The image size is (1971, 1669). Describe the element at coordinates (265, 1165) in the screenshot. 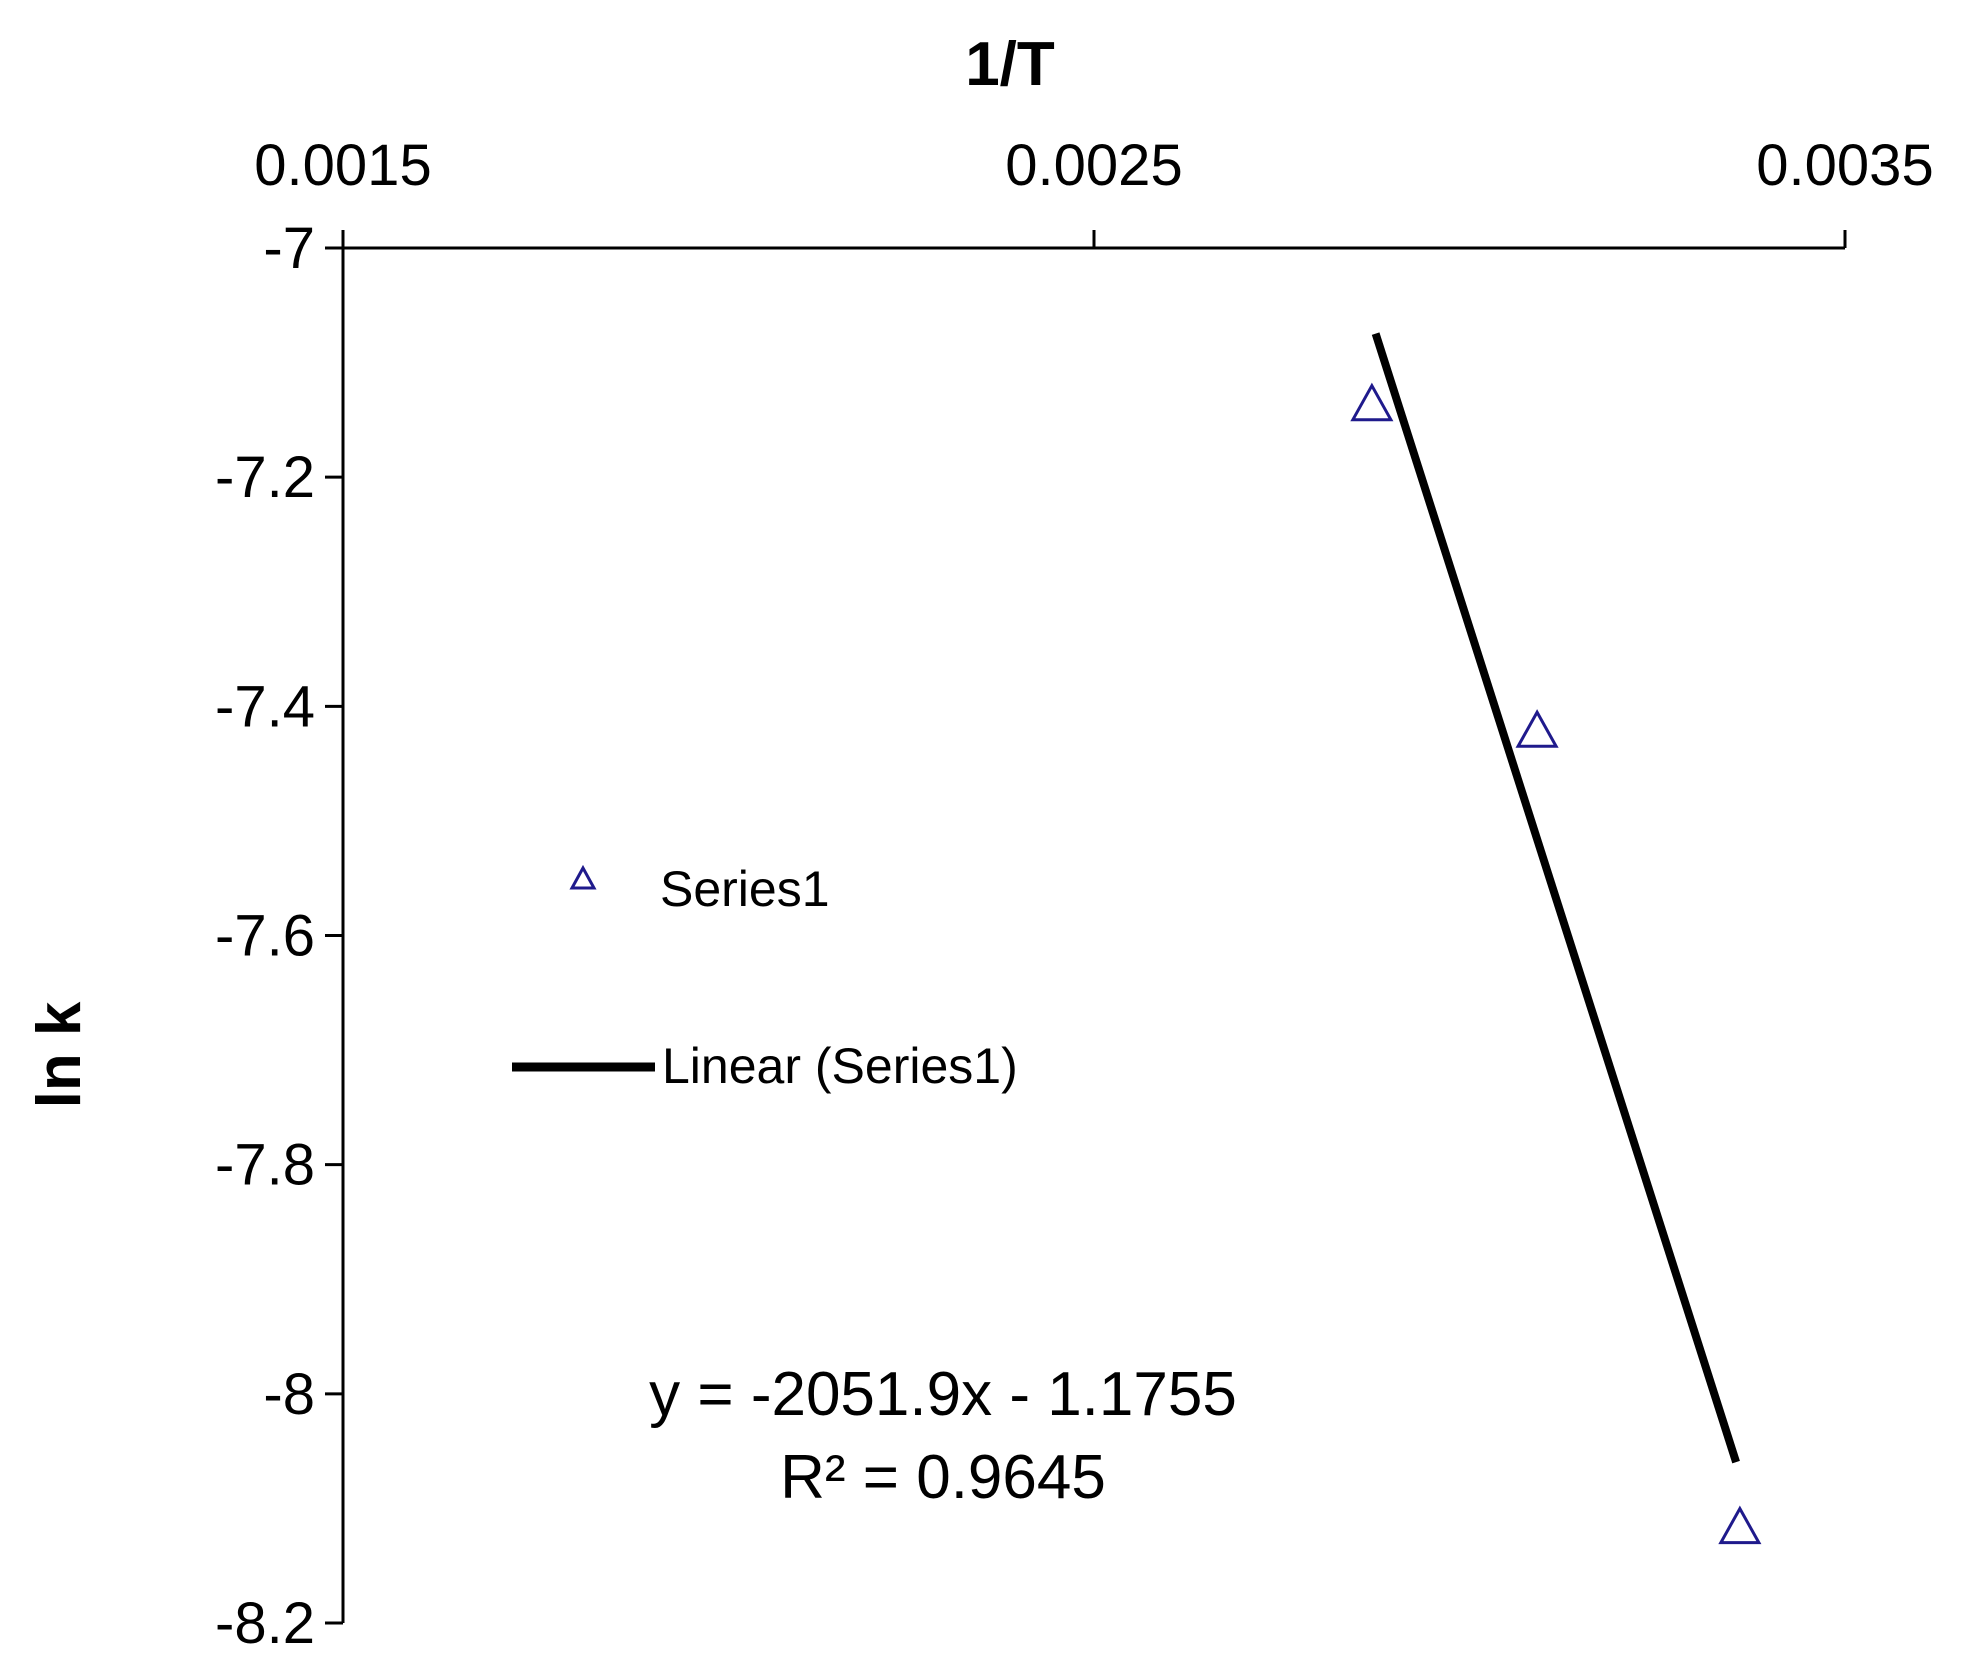

I see `y-tick-label: -7.8` at that location.